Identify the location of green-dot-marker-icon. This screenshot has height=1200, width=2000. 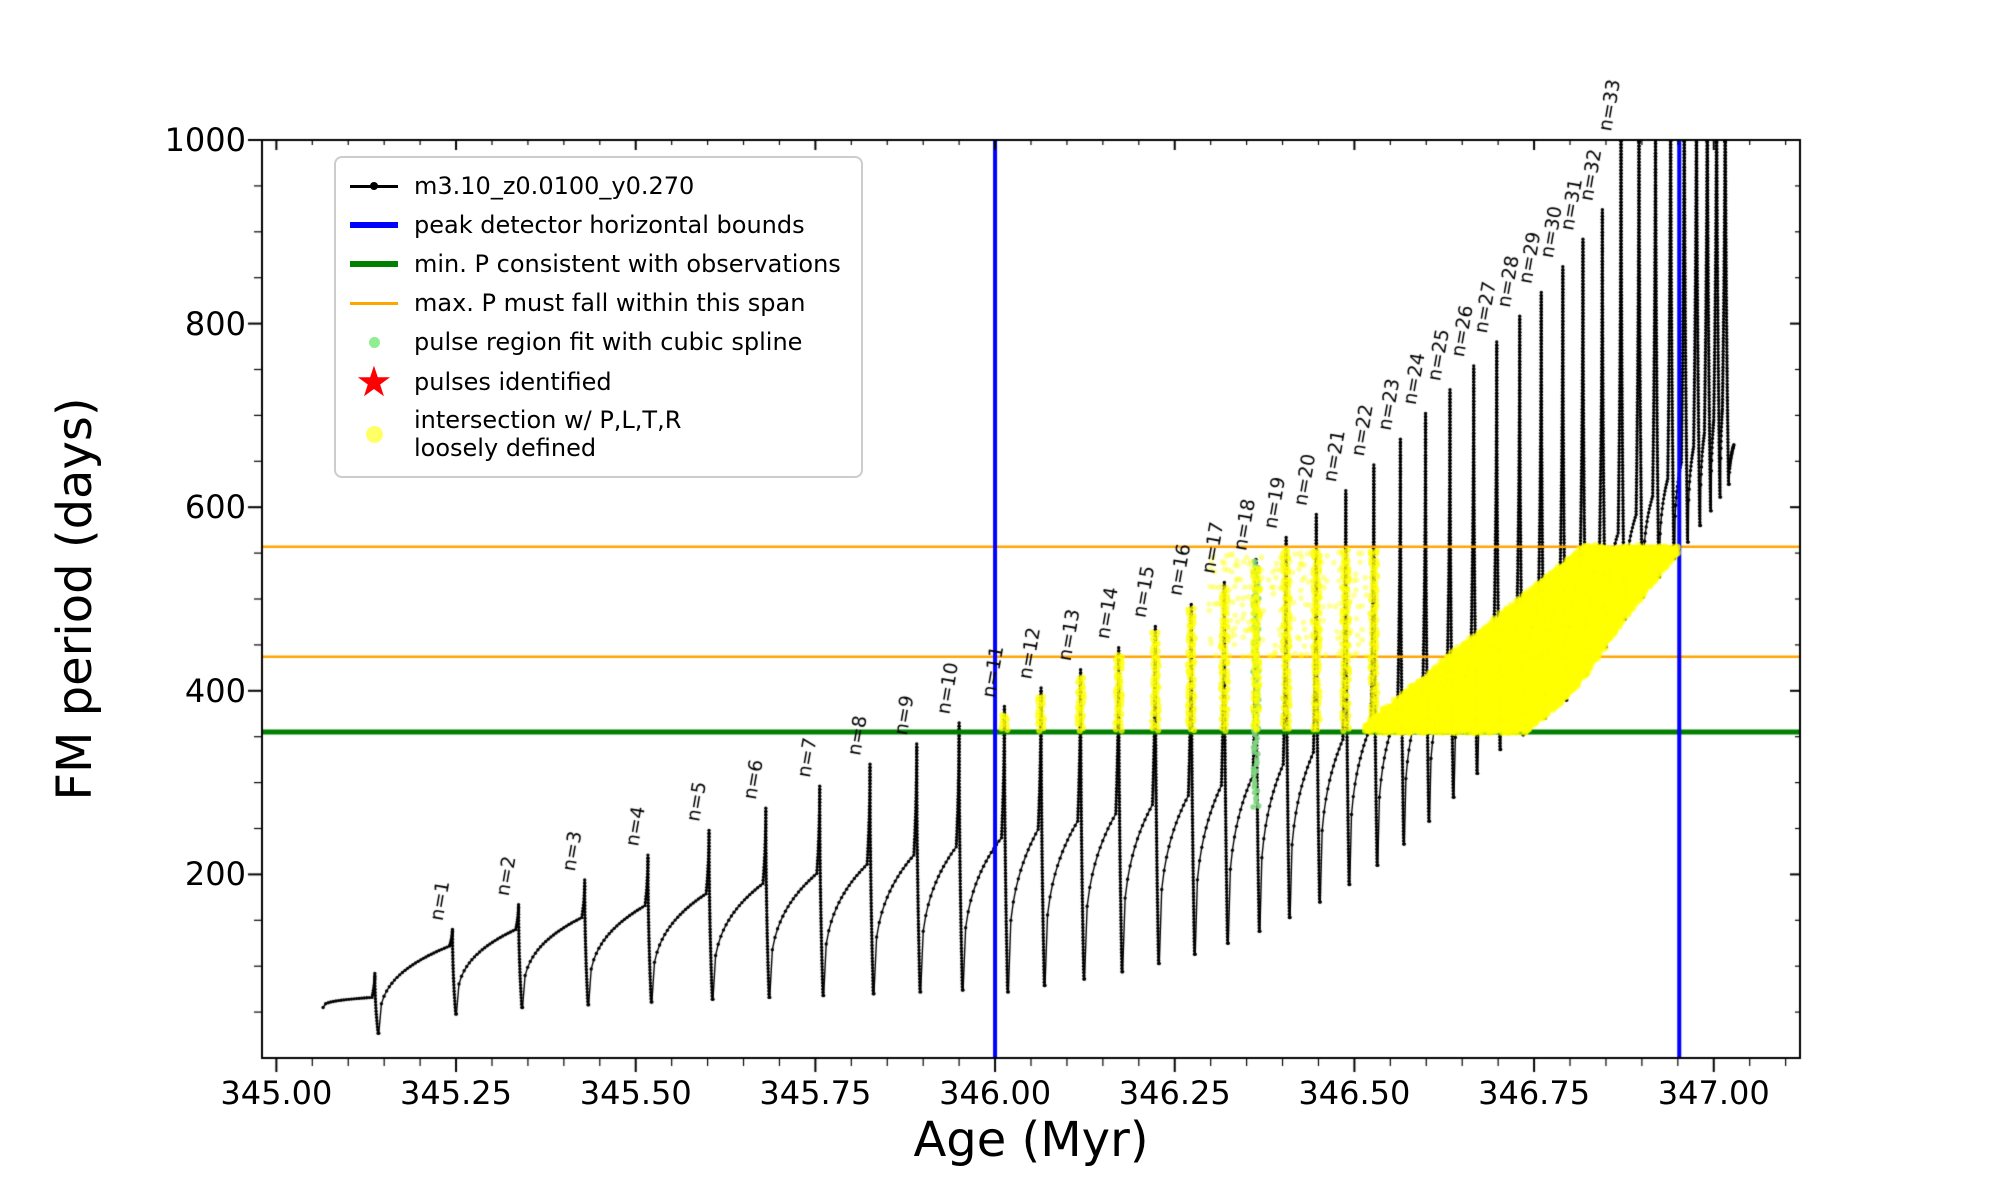
(374, 342).